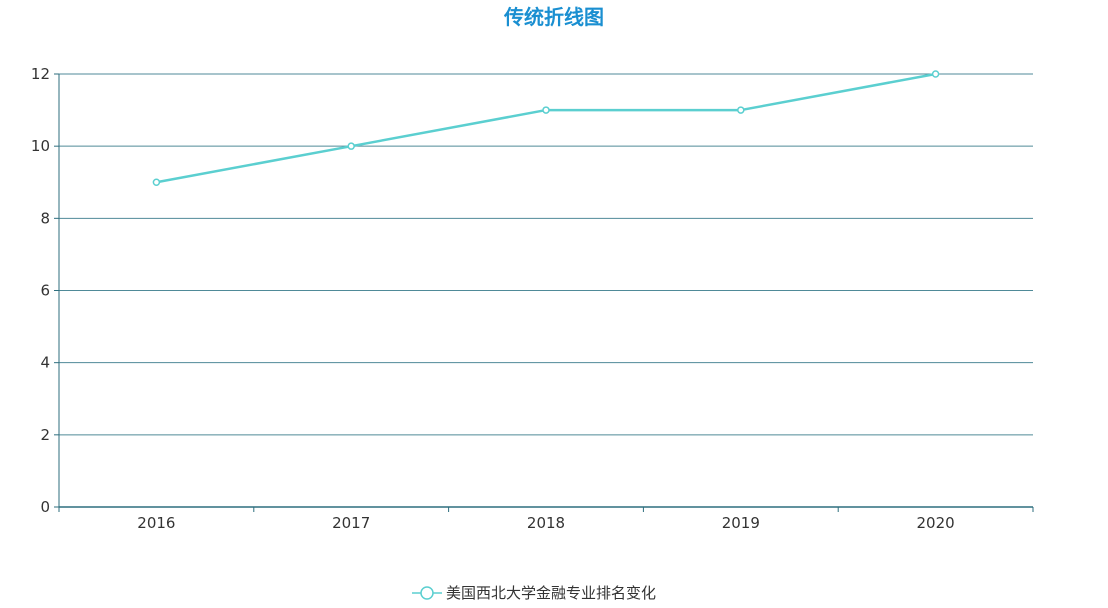 This screenshot has width=1108, height=608. Describe the element at coordinates (427, 593) in the screenshot. I see `legend-marker-icon` at that location.